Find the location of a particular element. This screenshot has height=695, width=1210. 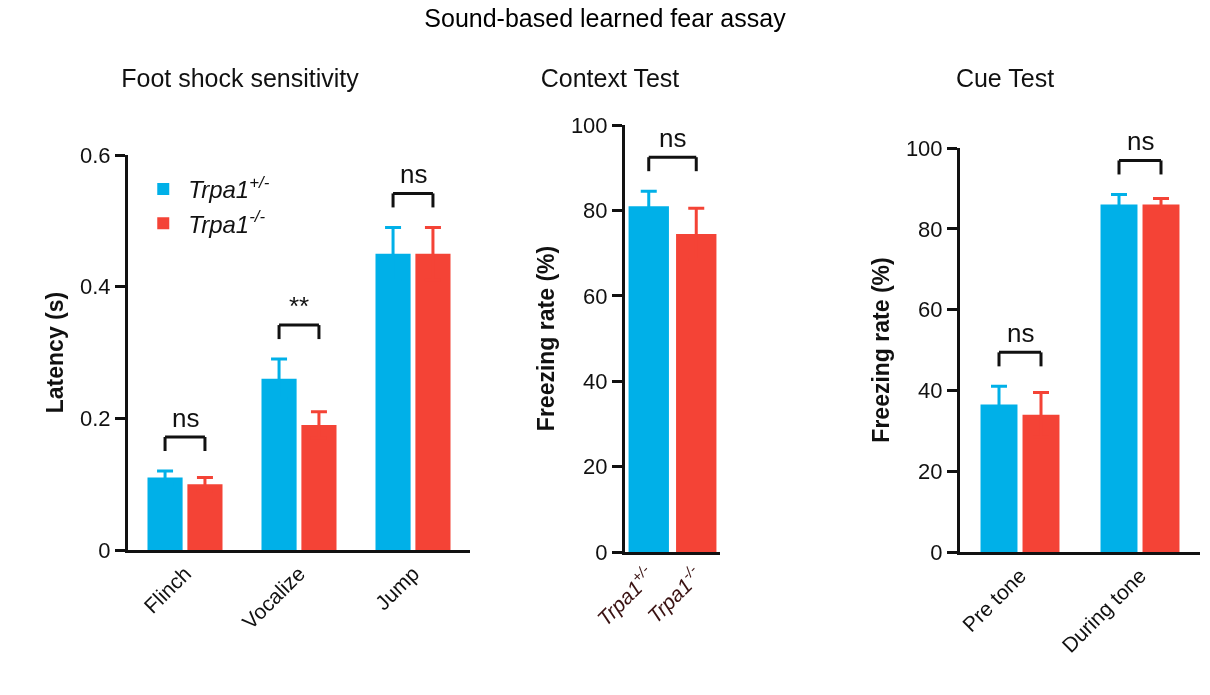

text: Sound-based learned fear assay is located at coordinates (605, 18).